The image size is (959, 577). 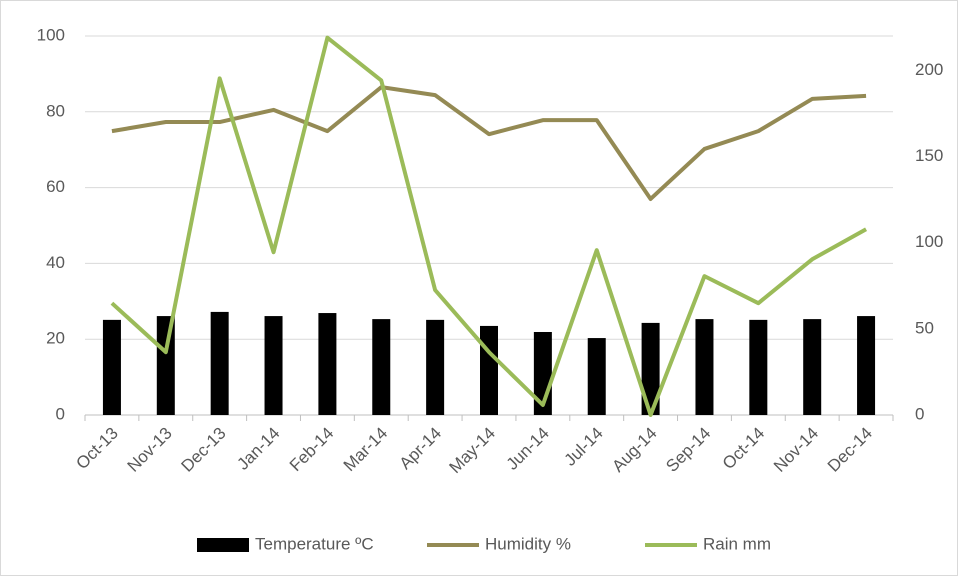 I want to click on legend-swatch, so click(x=223, y=545).